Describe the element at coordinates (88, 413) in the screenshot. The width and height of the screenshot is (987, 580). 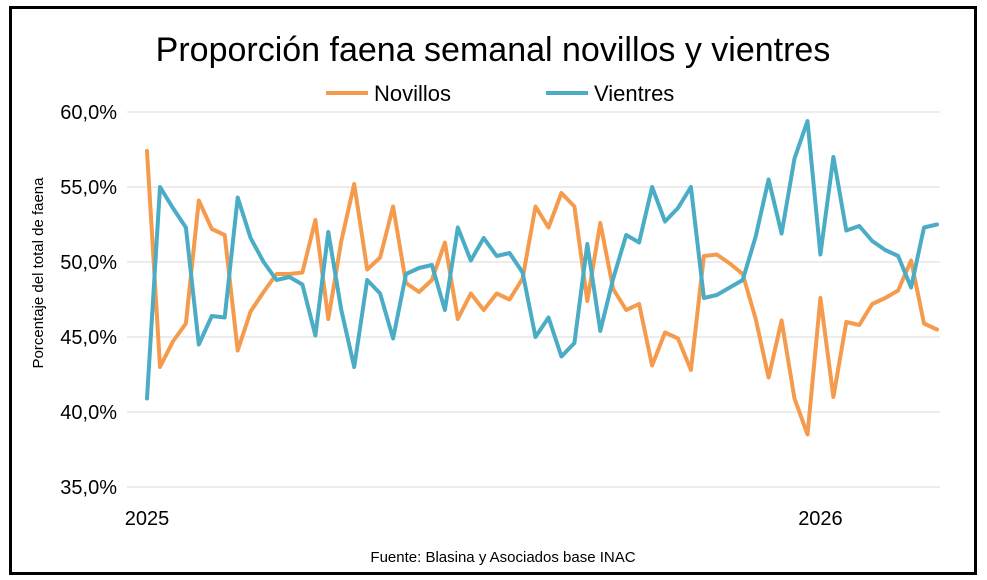
I see `y-tick-label: 40,0%` at that location.